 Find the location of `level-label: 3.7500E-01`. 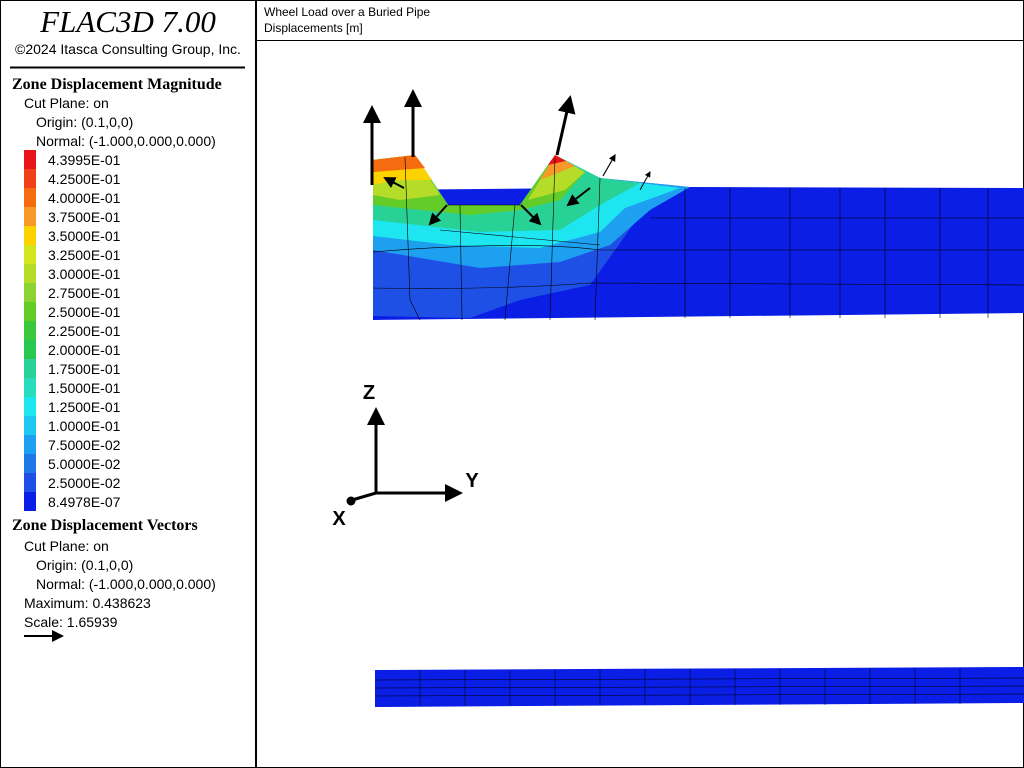

level-label: 3.7500E-01 is located at coordinates (84, 217).